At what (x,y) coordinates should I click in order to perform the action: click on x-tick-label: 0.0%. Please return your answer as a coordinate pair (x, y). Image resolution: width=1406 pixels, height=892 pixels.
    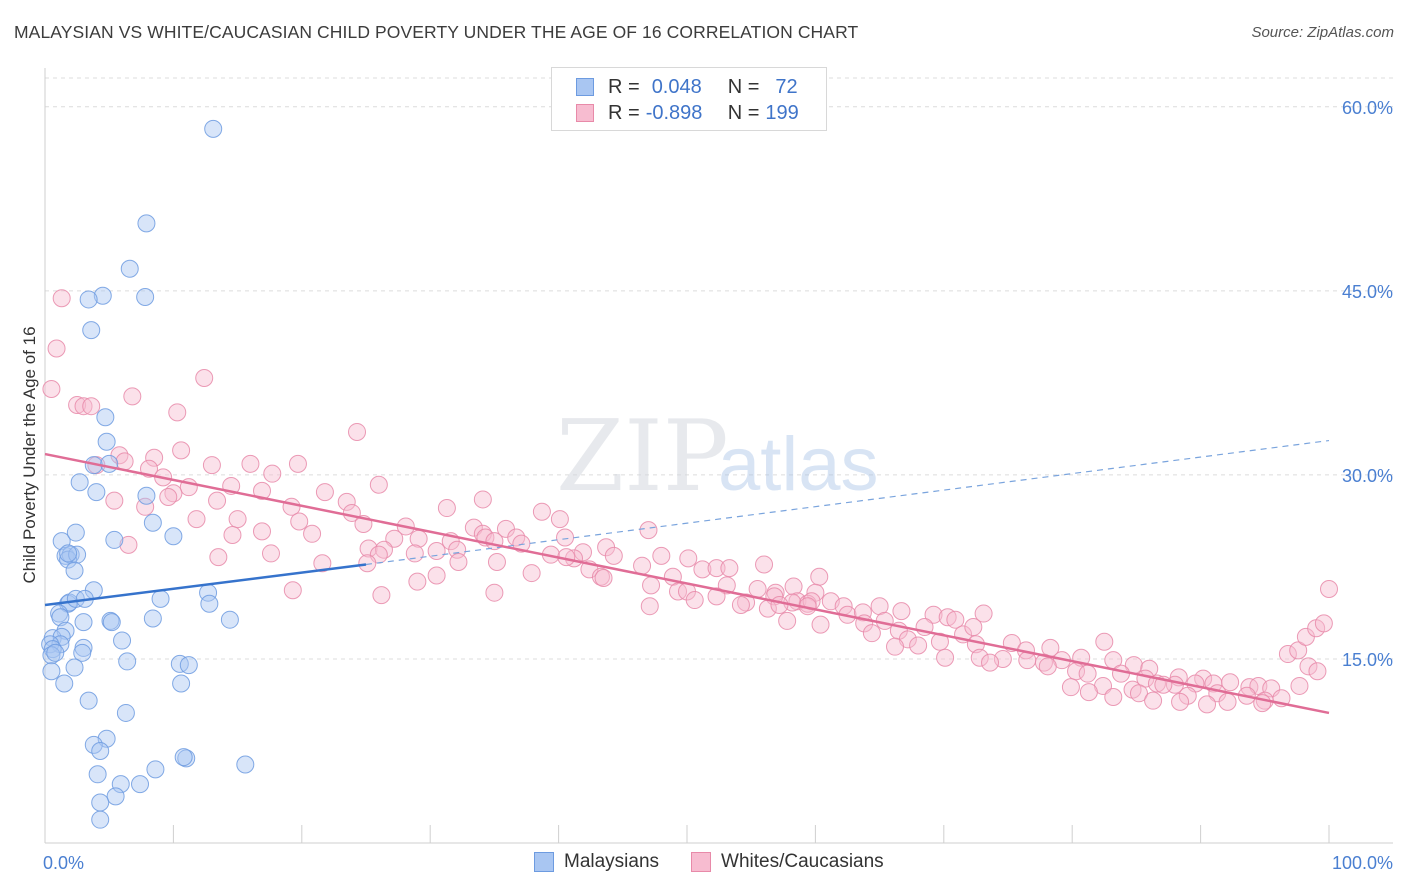
    Looking at the image, I should click on (63, 863).